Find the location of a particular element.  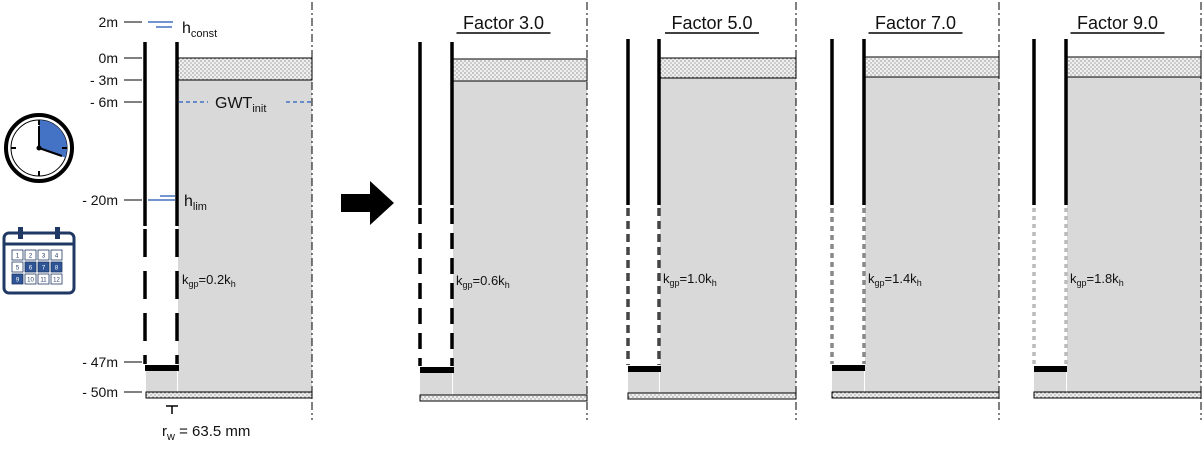

calendar-day-number: 1 is located at coordinates (18, 257).